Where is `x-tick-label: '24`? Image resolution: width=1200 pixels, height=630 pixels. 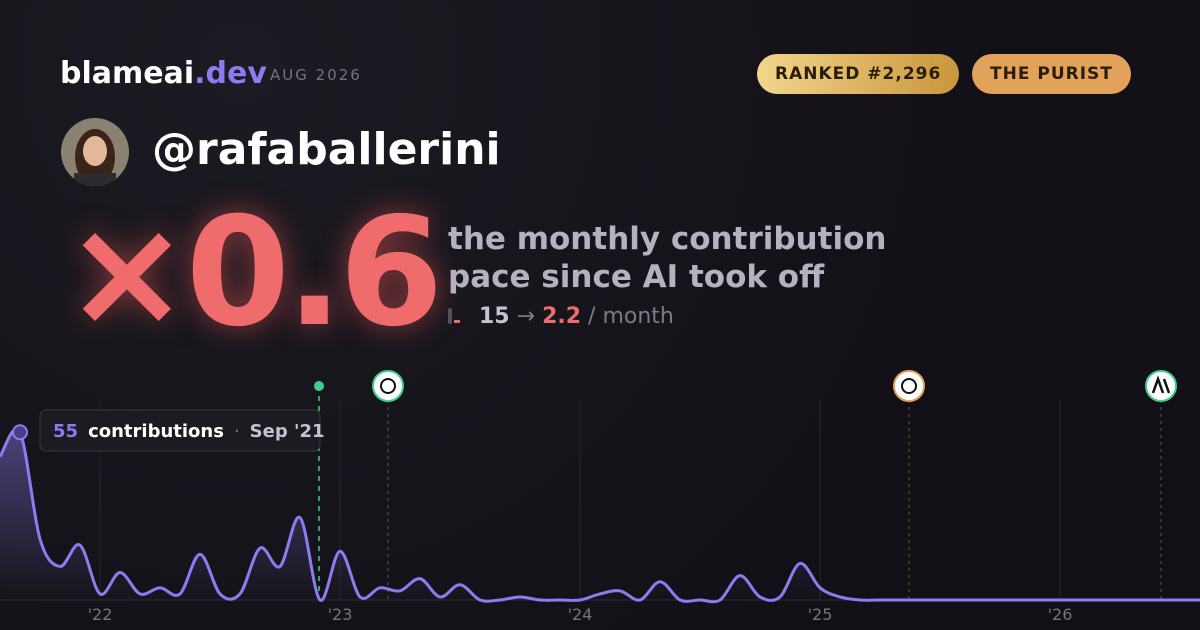
x-tick-label: '24 is located at coordinates (580, 614).